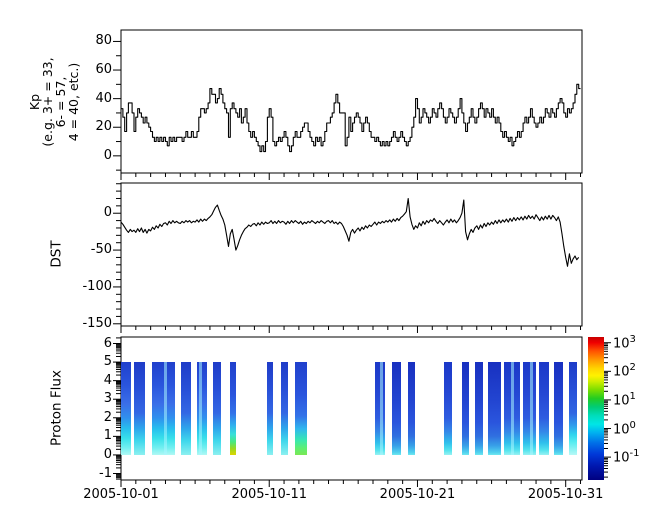 The height and width of the screenshot is (523, 665). Describe the element at coordinates (56, 408) in the screenshot. I see `proton-flux-axis-label: Proton Flux` at that location.